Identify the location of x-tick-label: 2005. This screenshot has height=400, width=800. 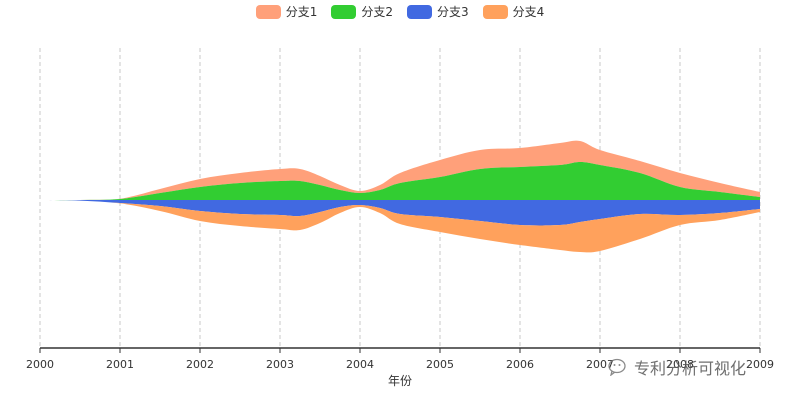
(440, 364).